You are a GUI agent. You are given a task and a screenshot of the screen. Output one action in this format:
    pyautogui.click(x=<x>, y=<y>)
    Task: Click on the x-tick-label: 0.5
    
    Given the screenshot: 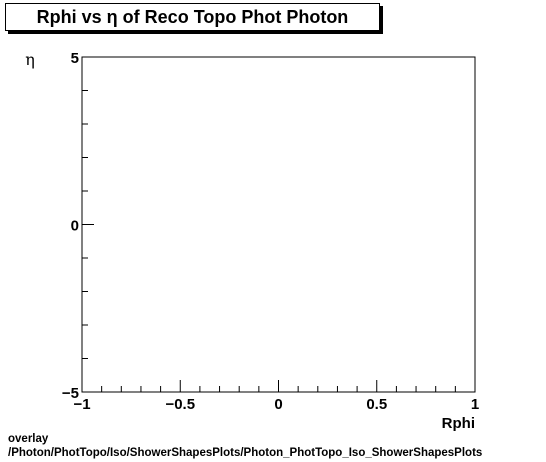 What is the action you would take?
    pyautogui.click(x=376, y=404)
    